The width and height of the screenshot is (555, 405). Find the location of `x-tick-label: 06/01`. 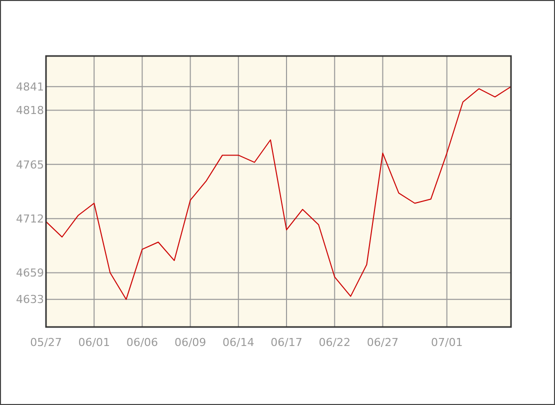

x-tick-label: 06/01 is located at coordinates (94, 342).